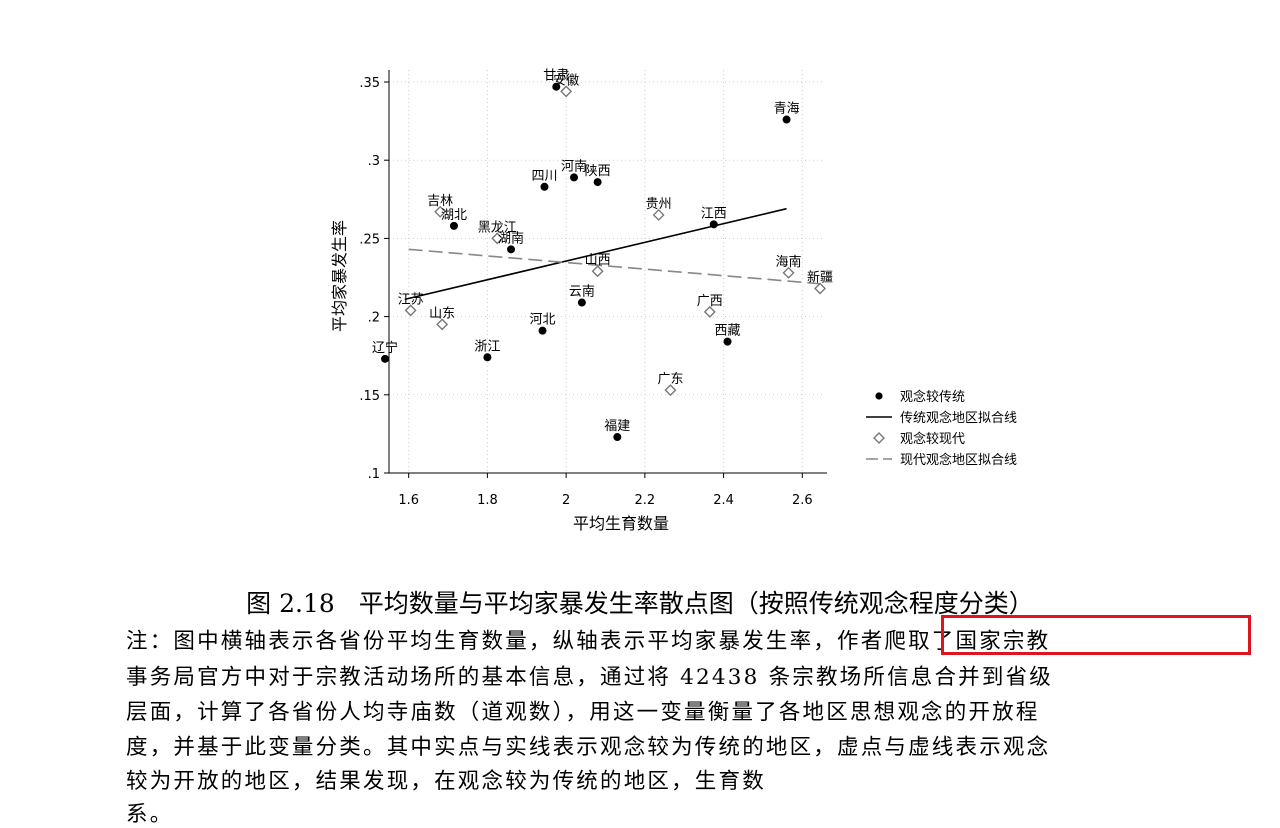 This screenshot has height=828, width=1280. Describe the element at coordinates (339, 276) in the screenshot. I see `y-axis-title: 平均家暴发生率` at that location.